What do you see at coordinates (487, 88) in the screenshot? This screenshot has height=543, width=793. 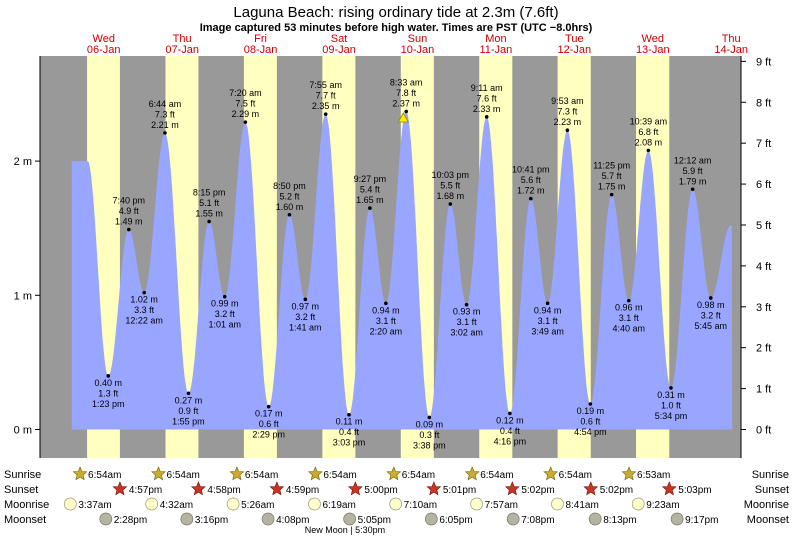 I see `tide-extreme-label: 9:11 am` at bounding box center [487, 88].